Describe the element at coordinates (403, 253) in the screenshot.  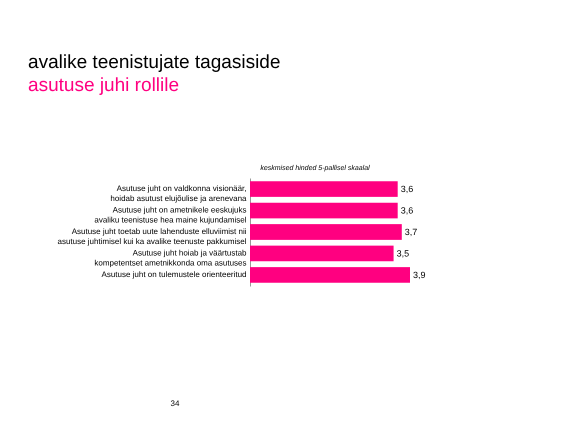
I see `data-label: 3,5` at that location.